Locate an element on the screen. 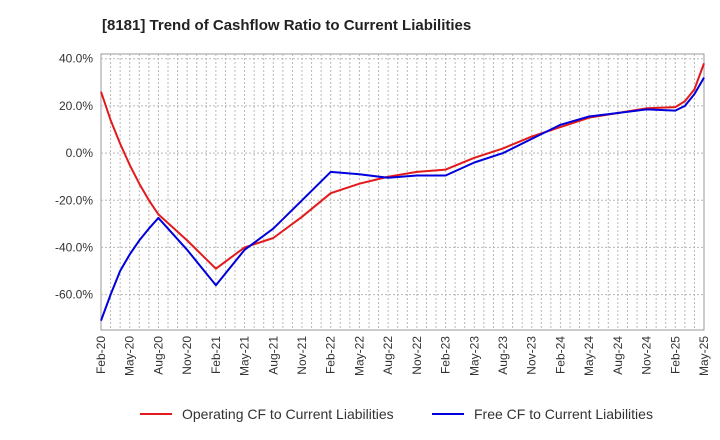 The image size is (720, 440). x-tick-label: Nov-21 is located at coordinates (302, 355).